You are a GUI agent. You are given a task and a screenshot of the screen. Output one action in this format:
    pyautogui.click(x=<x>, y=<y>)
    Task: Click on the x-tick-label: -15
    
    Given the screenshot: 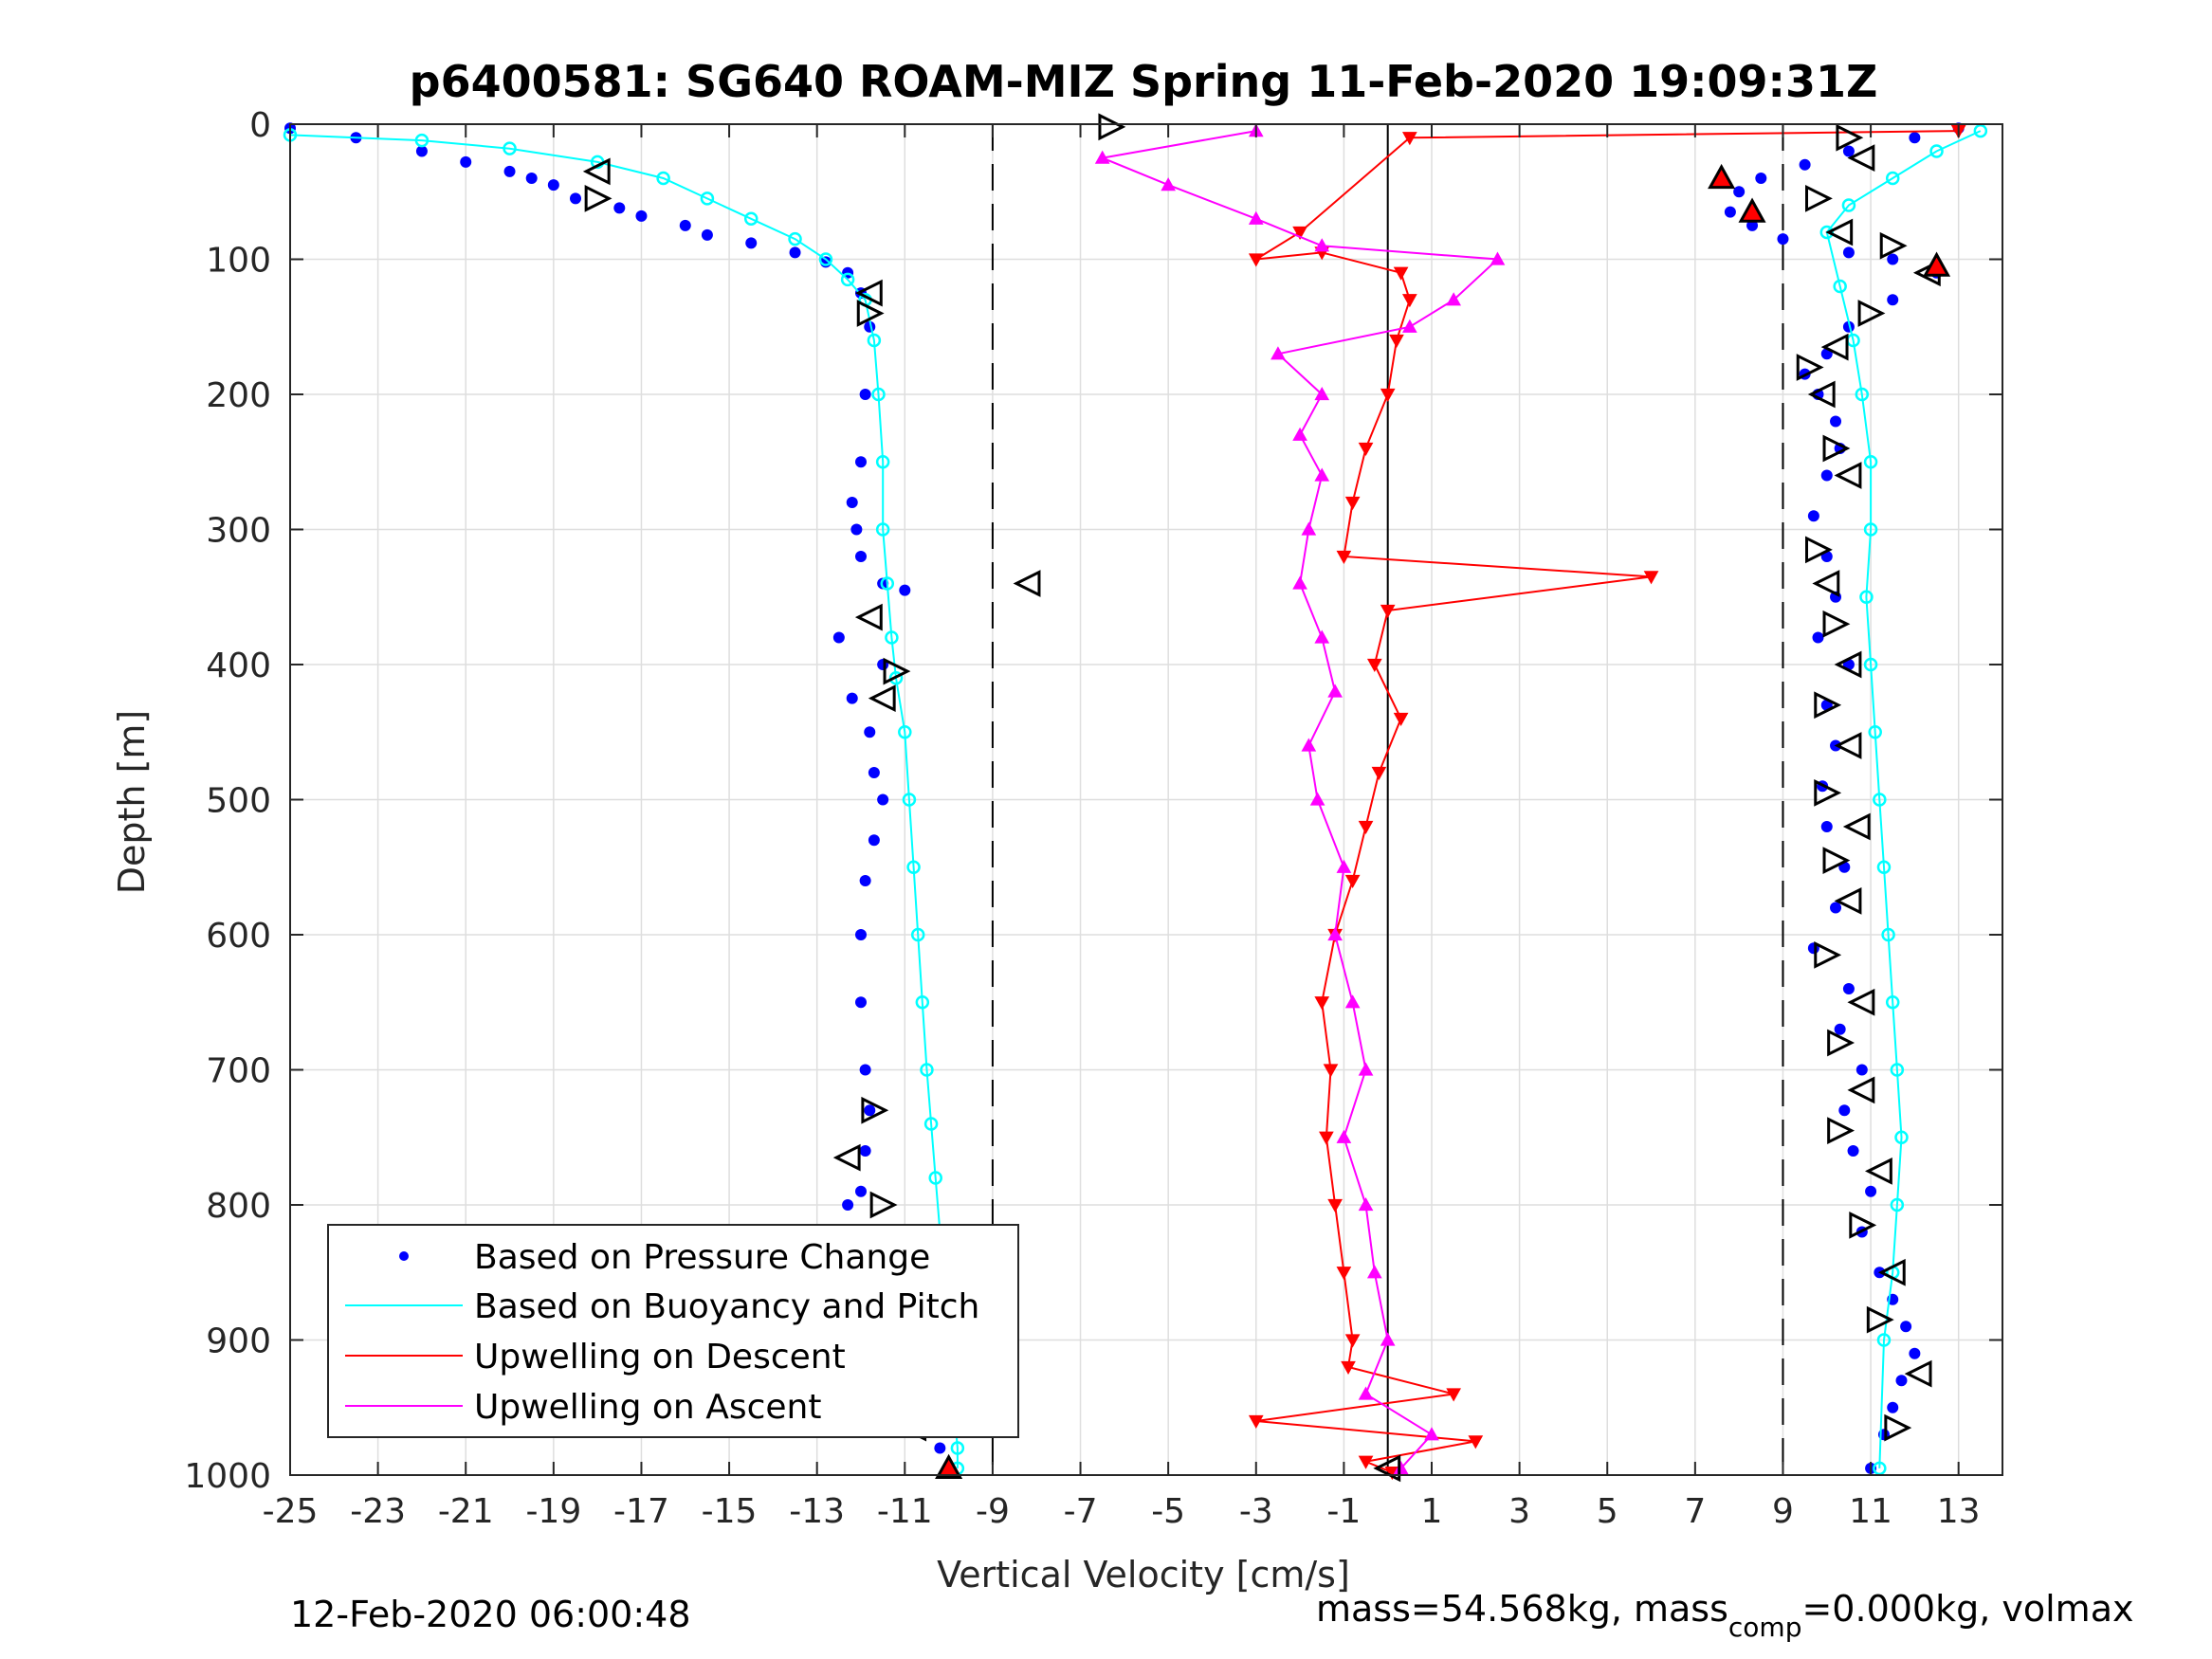 What is the action you would take?
    pyautogui.click(x=730, y=1511)
    